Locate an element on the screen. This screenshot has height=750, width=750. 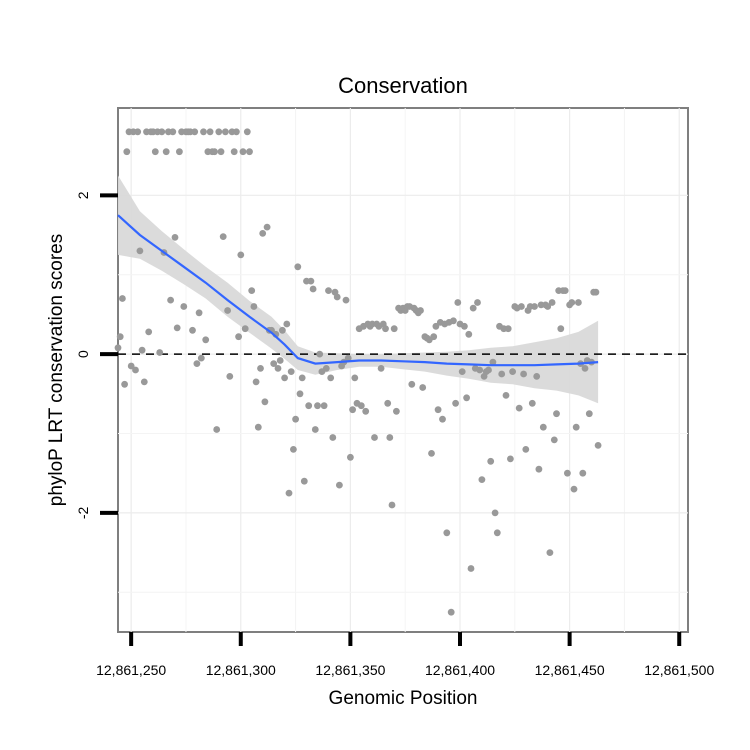
smooth-fit-line is located at coordinates (358, 290).